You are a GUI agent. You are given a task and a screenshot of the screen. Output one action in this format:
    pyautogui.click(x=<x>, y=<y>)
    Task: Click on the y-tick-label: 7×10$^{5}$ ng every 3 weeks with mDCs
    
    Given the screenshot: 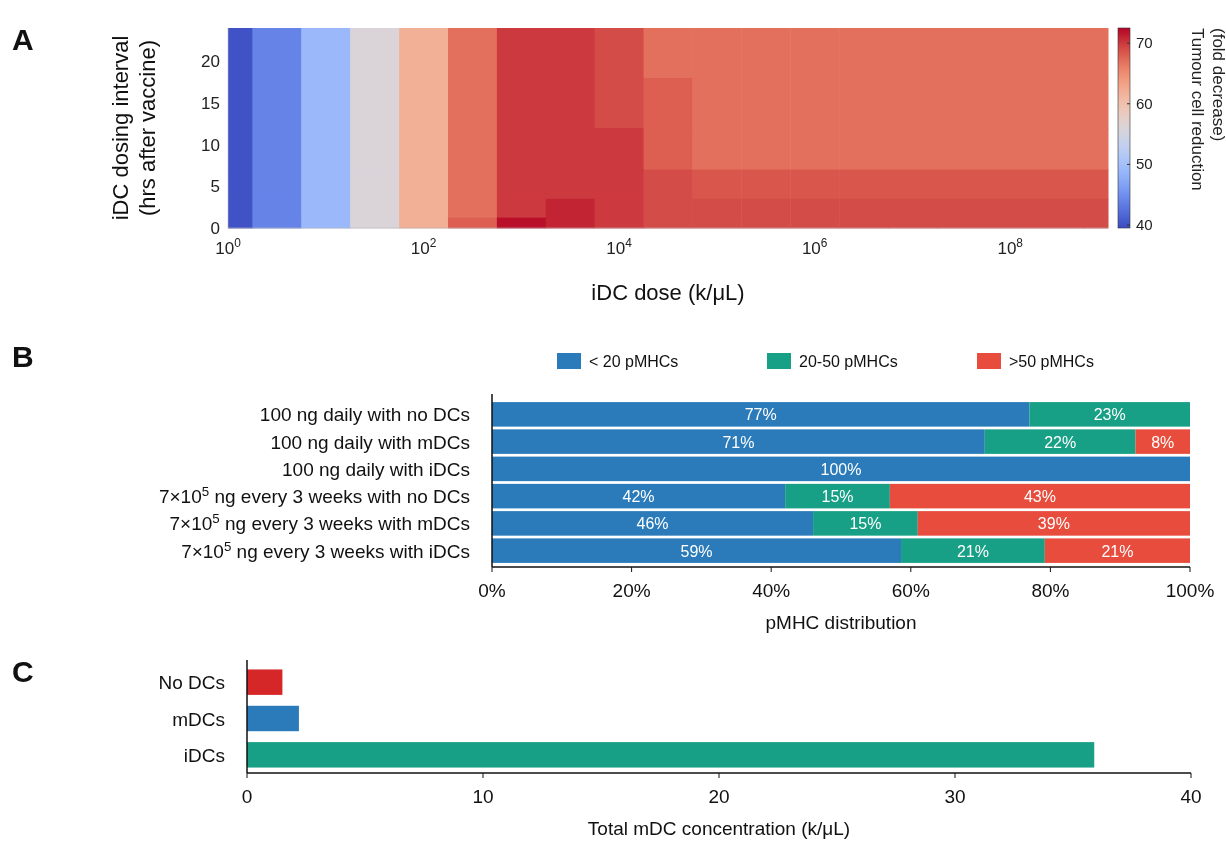 What is the action you would take?
    pyautogui.click(x=319, y=522)
    